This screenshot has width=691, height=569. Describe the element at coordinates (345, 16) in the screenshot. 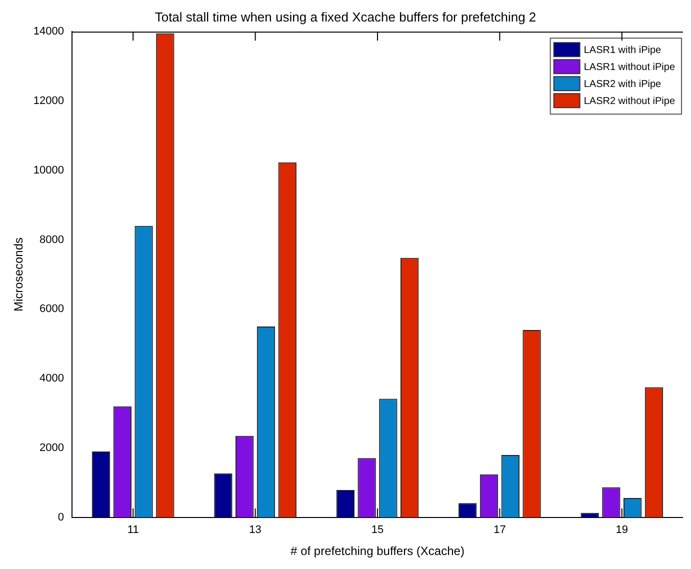

I see `chart-title: Total stall time when using a fixed Xcache buffers for prefetching 2` at that location.